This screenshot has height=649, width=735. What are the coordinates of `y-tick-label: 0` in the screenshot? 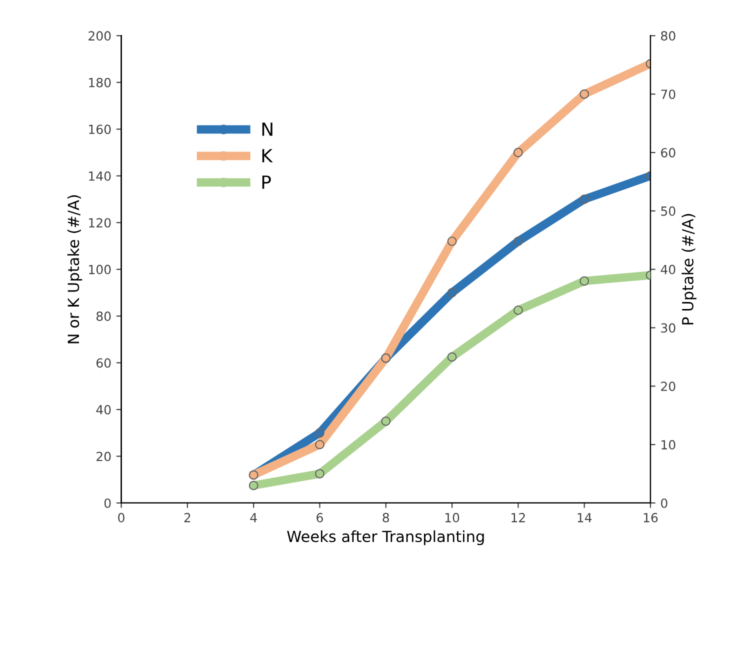 It's located at (107, 503).